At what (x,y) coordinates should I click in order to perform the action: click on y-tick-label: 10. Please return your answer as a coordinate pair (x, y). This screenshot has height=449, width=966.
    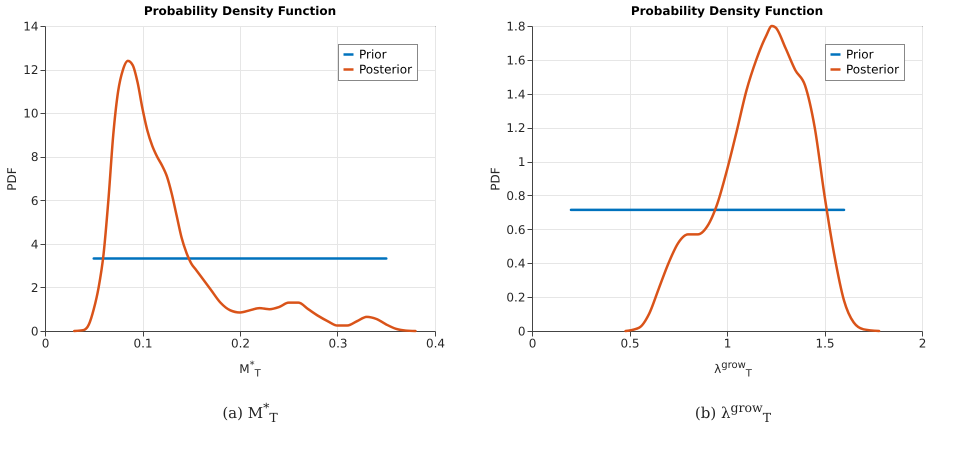
    Looking at the image, I should click on (30, 113).